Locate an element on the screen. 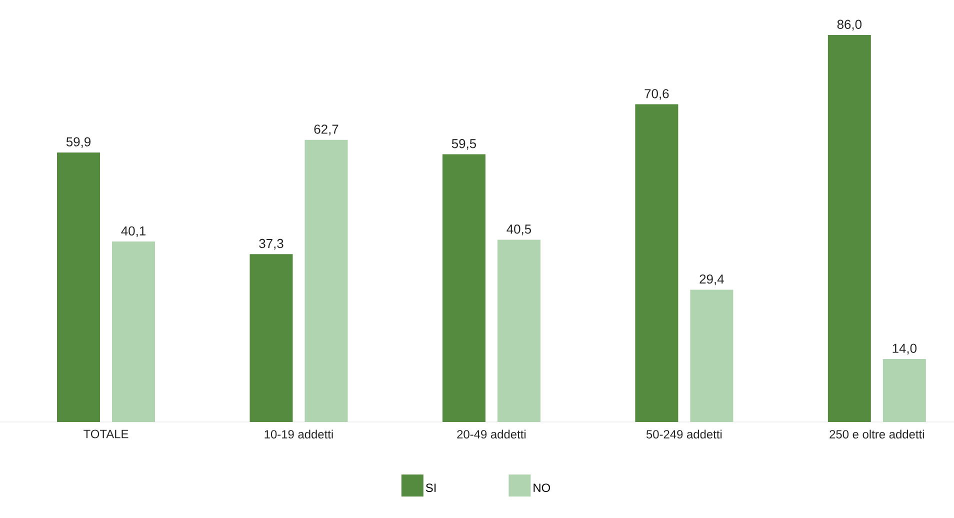 This screenshot has width=954, height=518. legend-label: NO is located at coordinates (542, 488).